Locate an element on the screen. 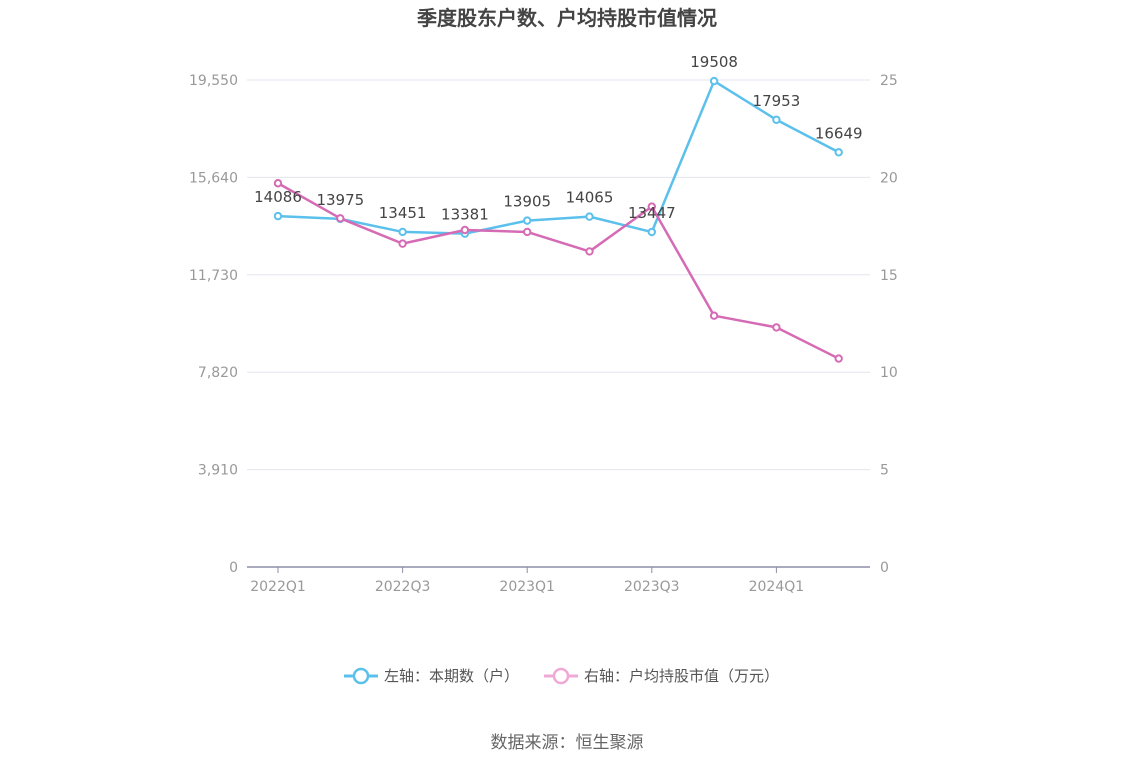 This screenshot has width=1134, height=766. legend-label: 右轴：户均持股市值（万元） is located at coordinates (681, 676).